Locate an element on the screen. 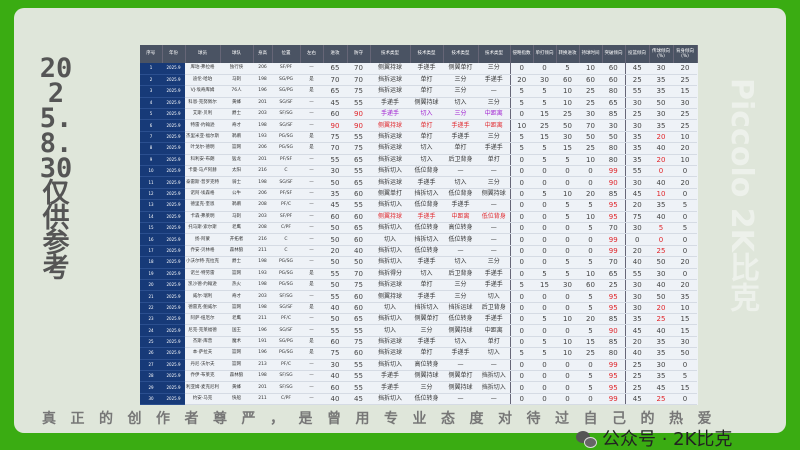  cell-3: 热火 is located at coordinates (236, 285).